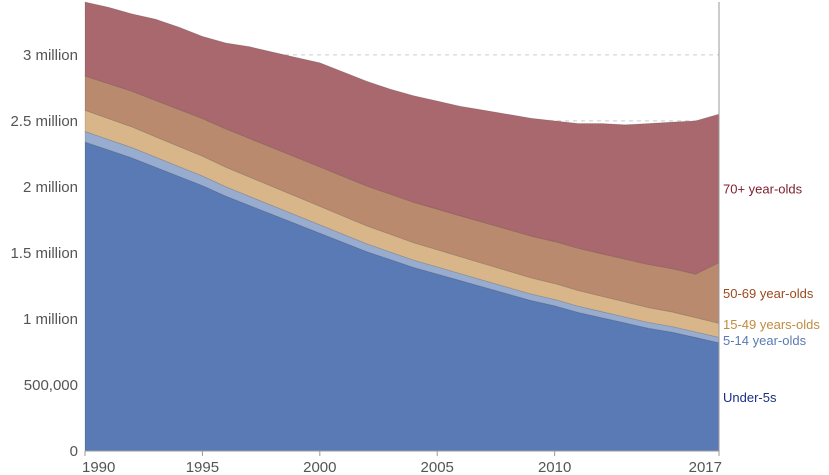 Image resolution: width=829 pixels, height=475 pixels. I want to click on x-tick-label: 2017, so click(705, 467).